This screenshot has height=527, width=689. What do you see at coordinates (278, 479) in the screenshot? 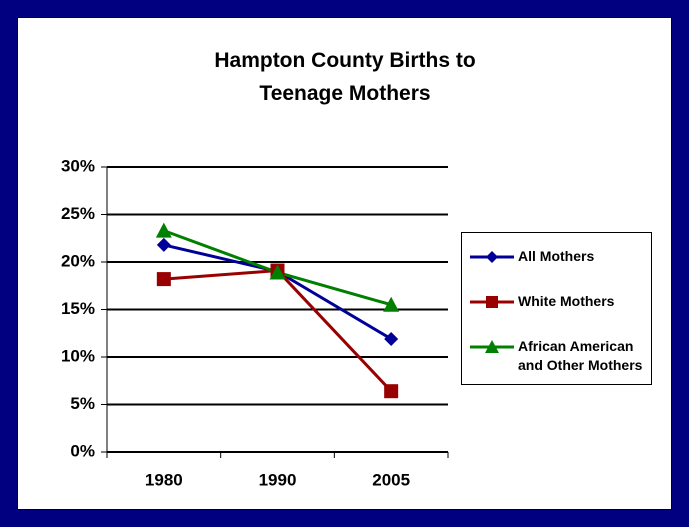
I see `x-tick-label: 1990` at bounding box center [278, 479].